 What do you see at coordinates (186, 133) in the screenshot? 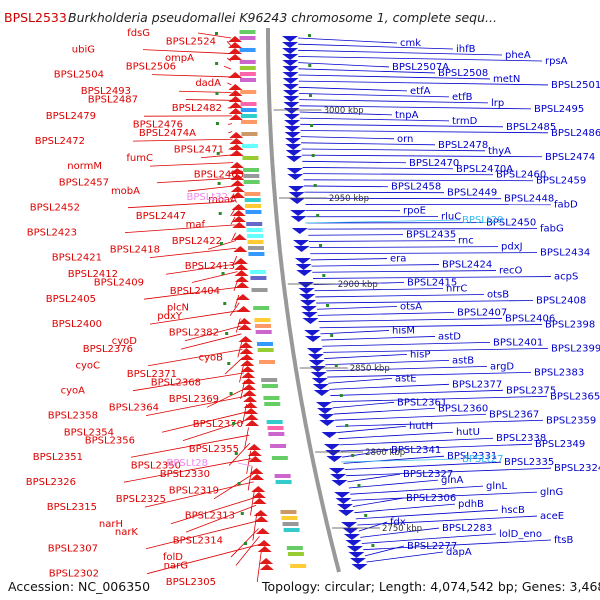
I see `reverse-gene-bpsl2474a: BPSL2474A` at bounding box center [186, 133].